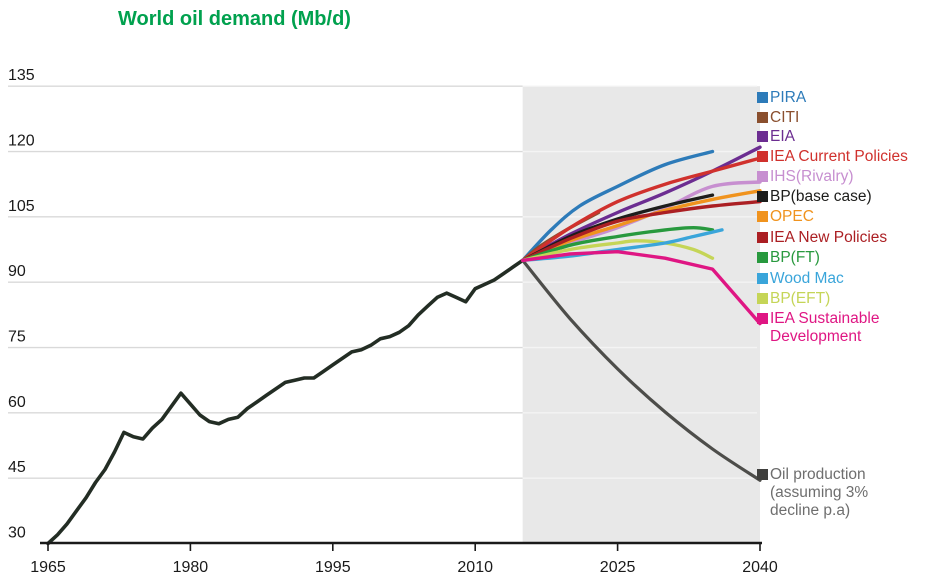 The width and height of the screenshot is (939, 588). What do you see at coordinates (762, 237) in the screenshot?
I see `legend-swatch-iea-new-policies` at bounding box center [762, 237].